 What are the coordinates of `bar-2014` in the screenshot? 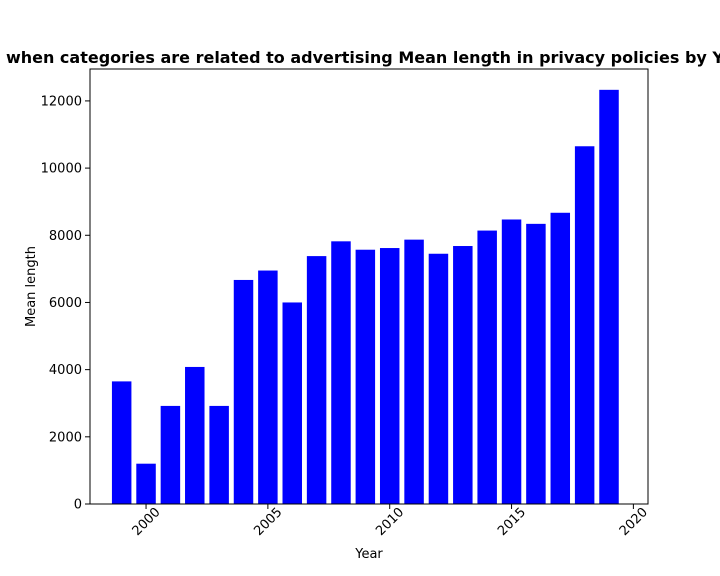 It's located at (487, 367).